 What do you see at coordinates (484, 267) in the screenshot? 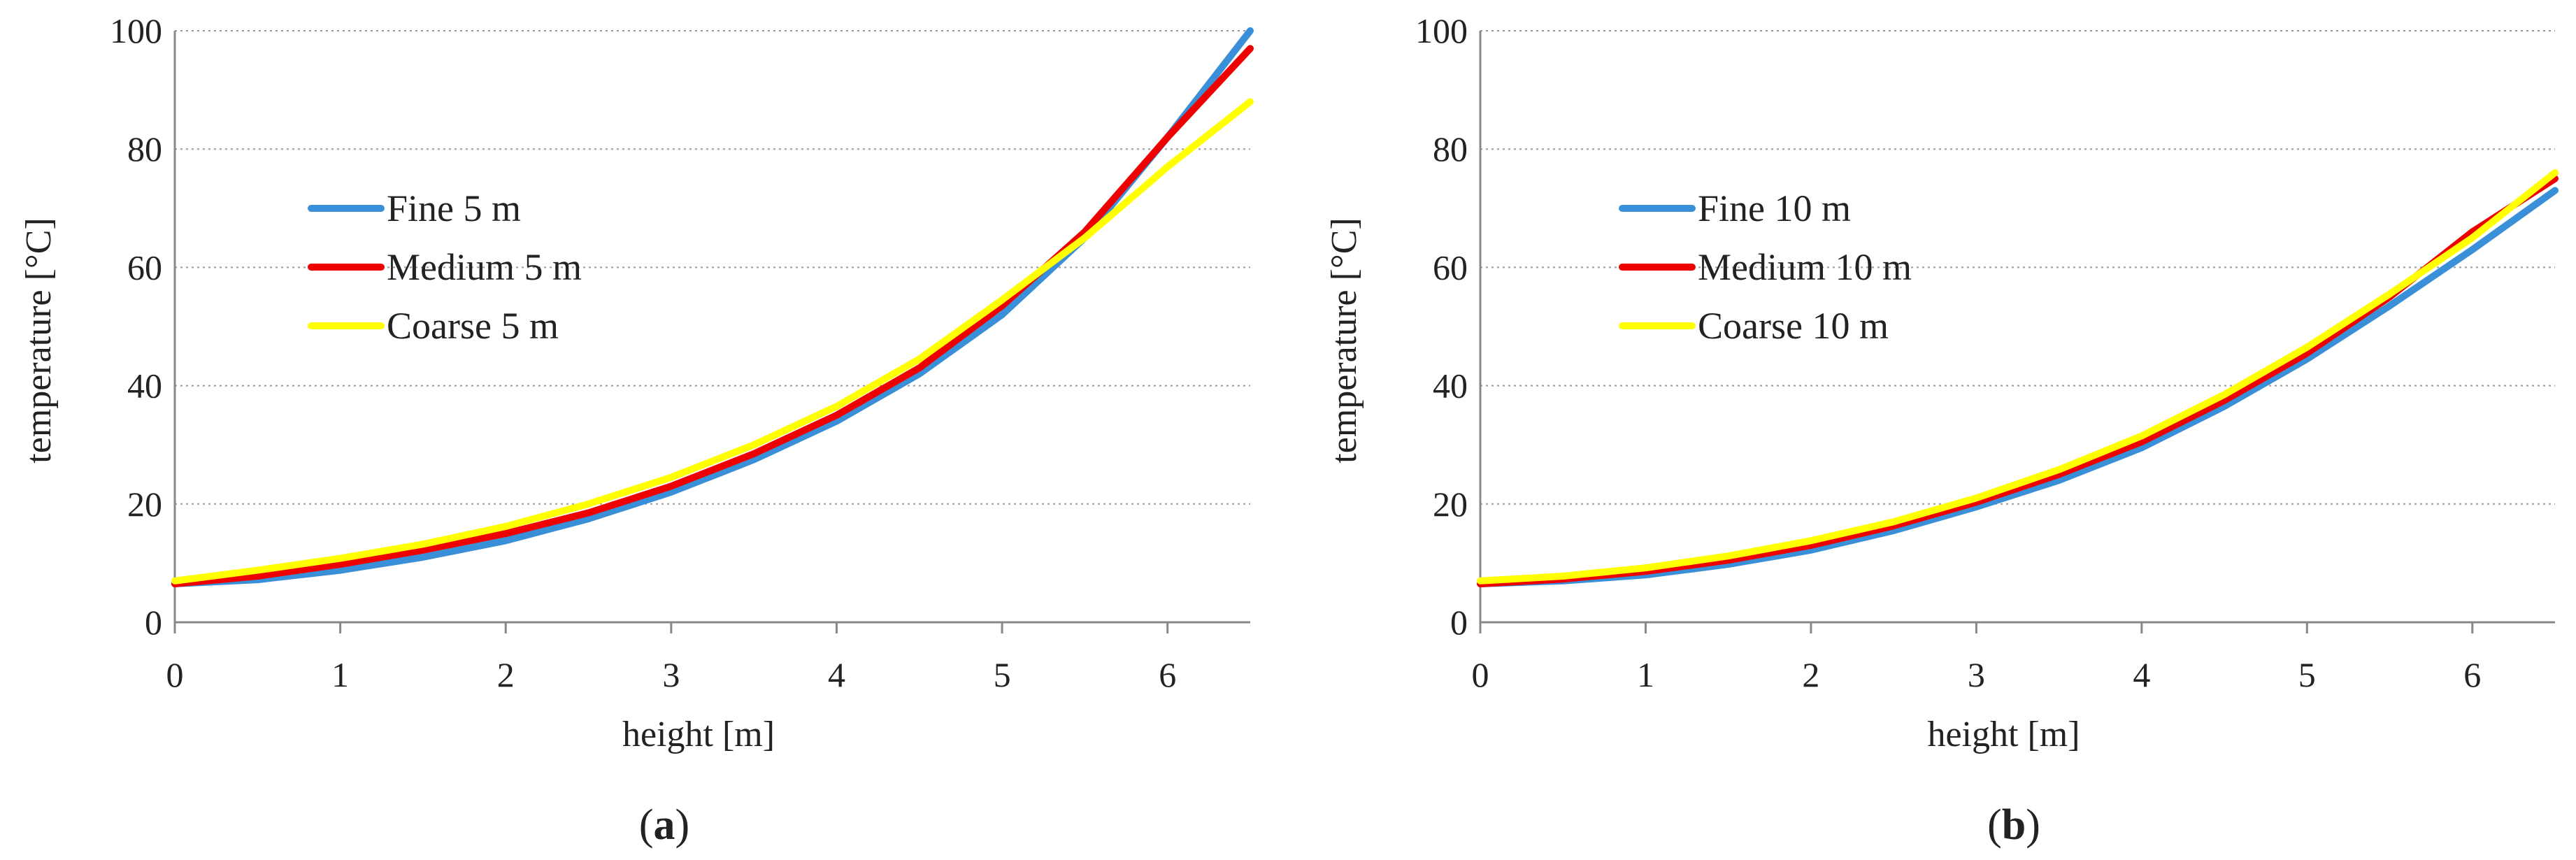
I see `legend-label: Medium 5 m` at bounding box center [484, 267].